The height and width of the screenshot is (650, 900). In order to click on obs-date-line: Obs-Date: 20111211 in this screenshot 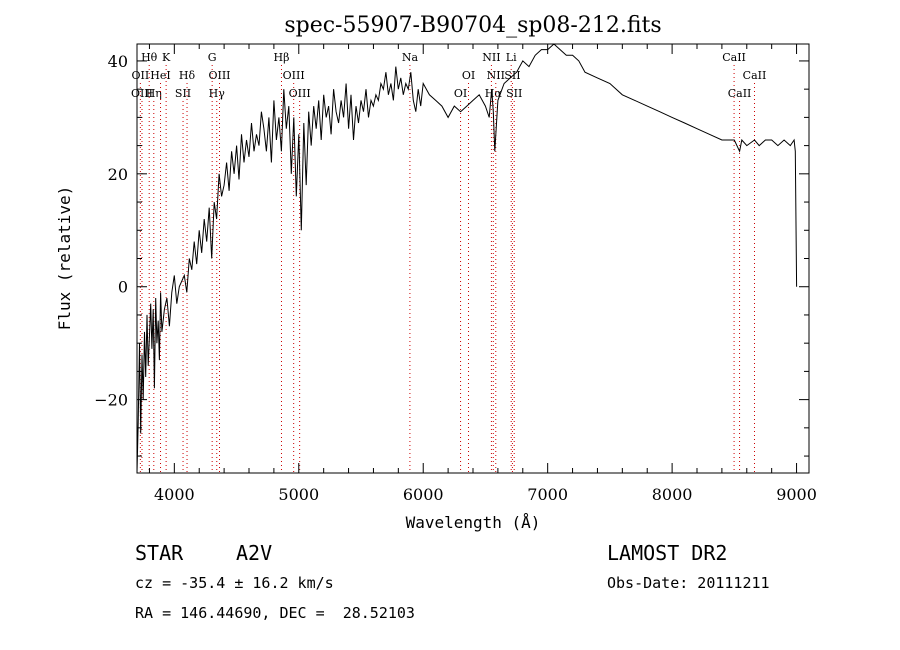, I will do `click(688, 583)`.